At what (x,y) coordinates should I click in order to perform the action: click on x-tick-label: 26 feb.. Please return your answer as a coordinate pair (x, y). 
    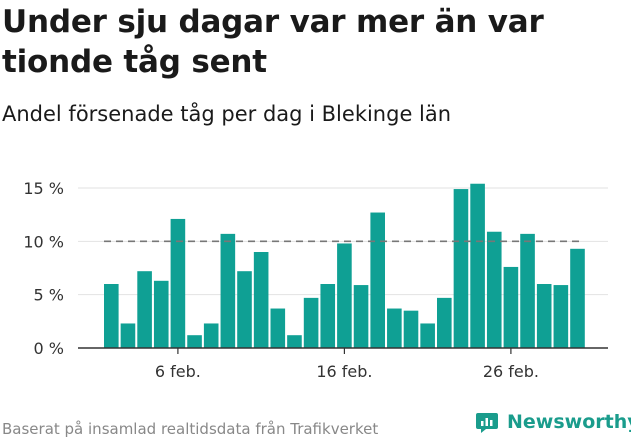
    Looking at the image, I should click on (511, 371).